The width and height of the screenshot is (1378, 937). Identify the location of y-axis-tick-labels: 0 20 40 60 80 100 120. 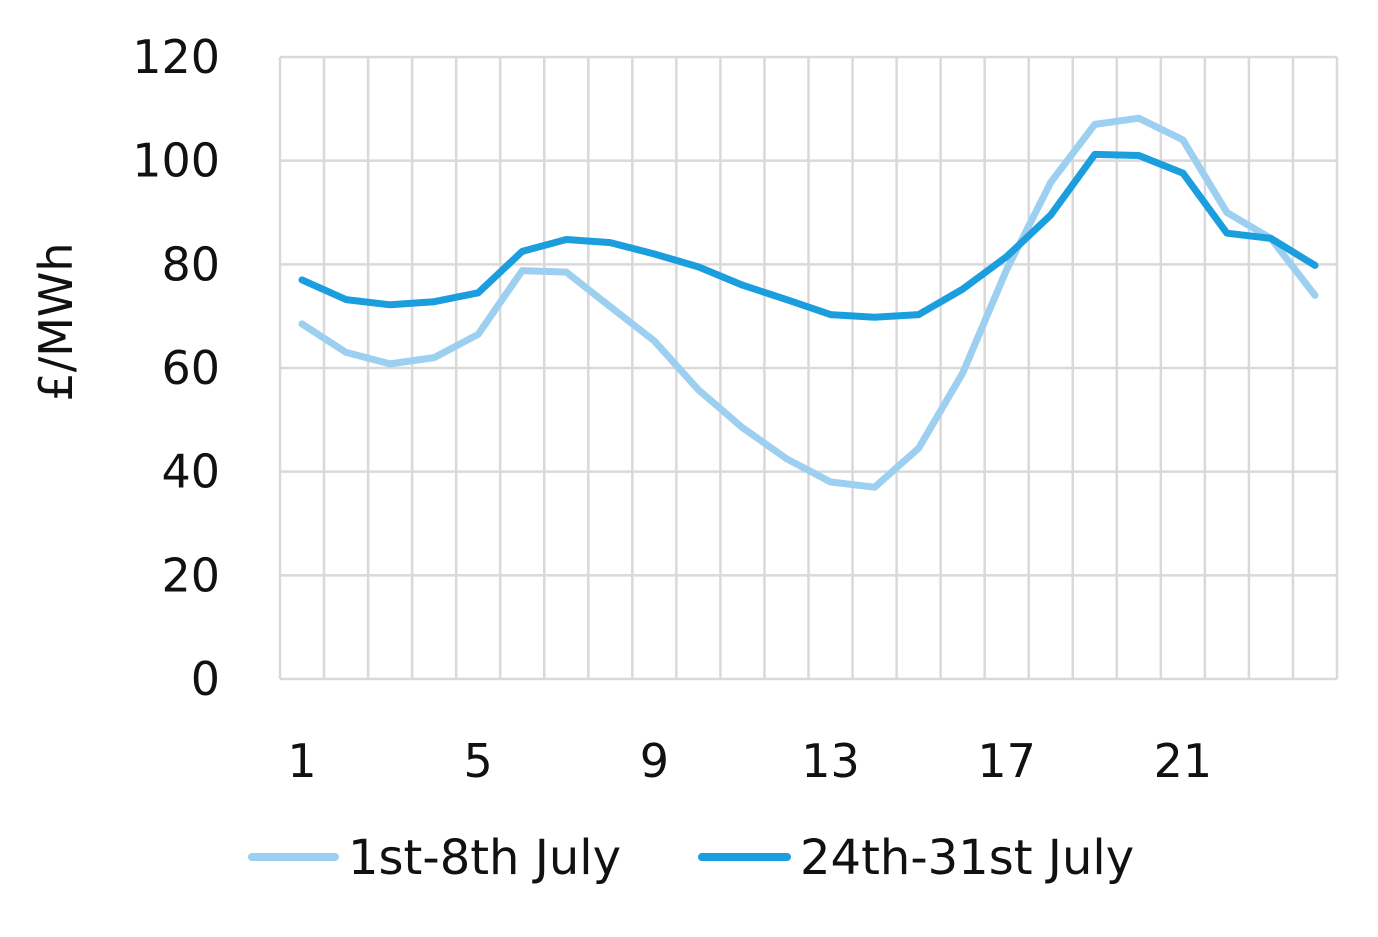
(176, 368).